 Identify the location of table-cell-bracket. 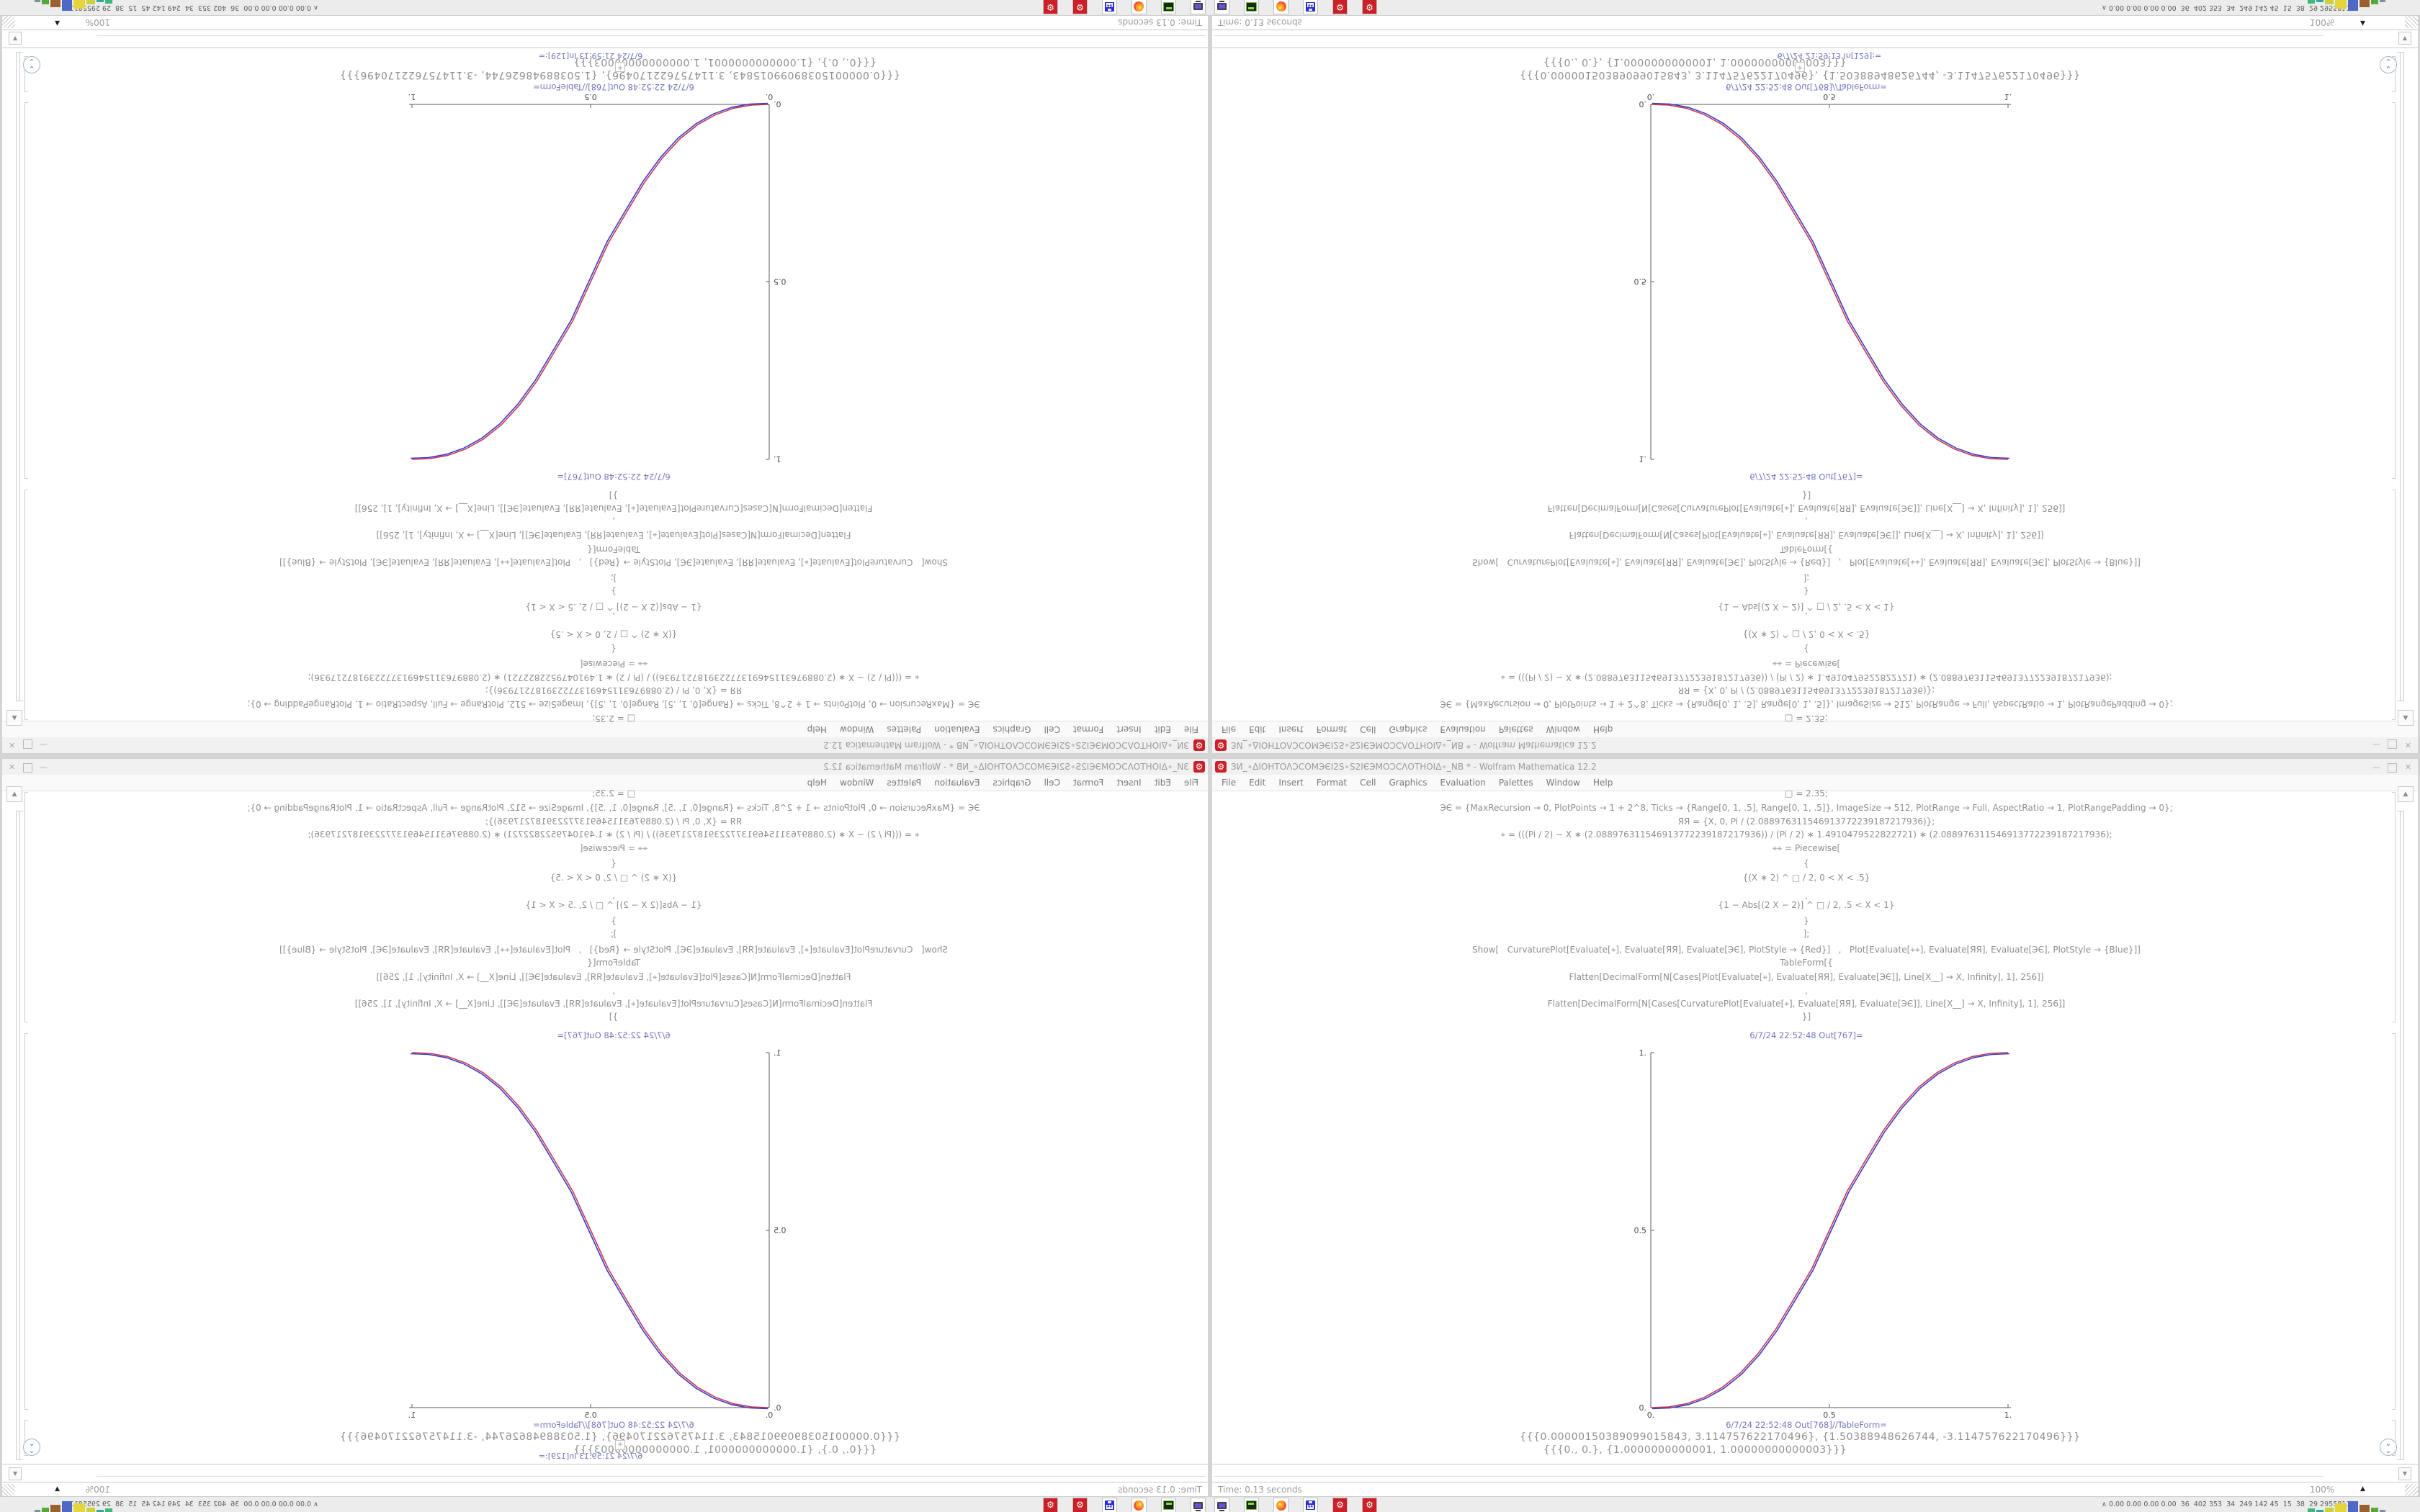
(2394, 1438).